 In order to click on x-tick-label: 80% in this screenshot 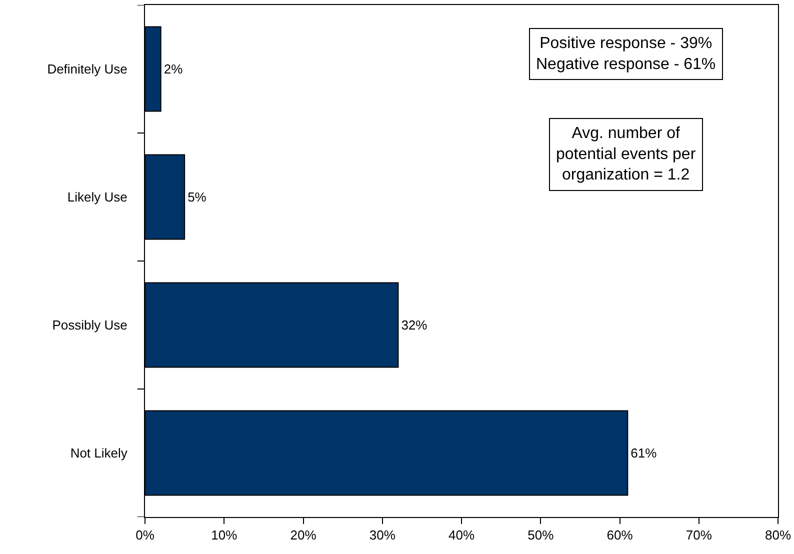, I will do `click(778, 535)`.